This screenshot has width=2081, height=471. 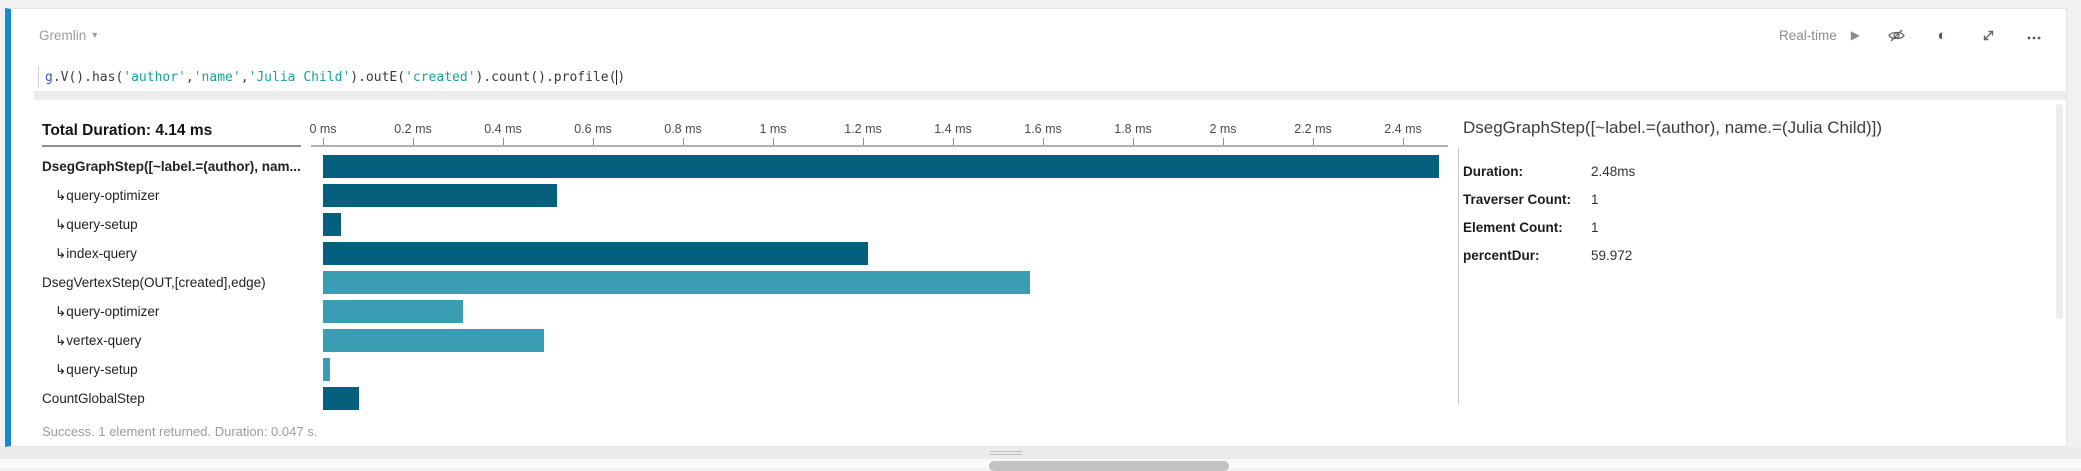 What do you see at coordinates (217, 77) in the screenshot?
I see `code-token: 'name'` at bounding box center [217, 77].